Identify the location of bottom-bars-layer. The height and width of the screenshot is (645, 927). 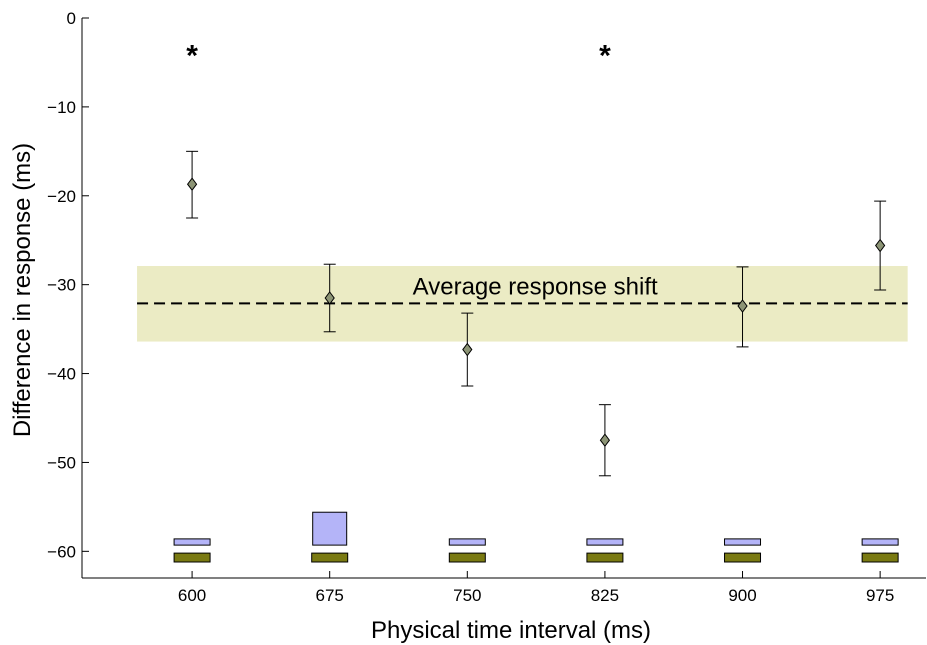
(536, 537).